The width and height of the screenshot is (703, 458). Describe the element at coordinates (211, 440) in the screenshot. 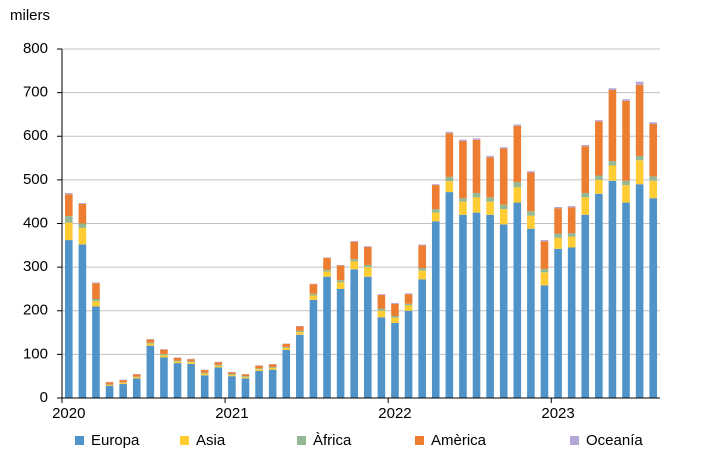

I see `legend-label: Asia` at that location.